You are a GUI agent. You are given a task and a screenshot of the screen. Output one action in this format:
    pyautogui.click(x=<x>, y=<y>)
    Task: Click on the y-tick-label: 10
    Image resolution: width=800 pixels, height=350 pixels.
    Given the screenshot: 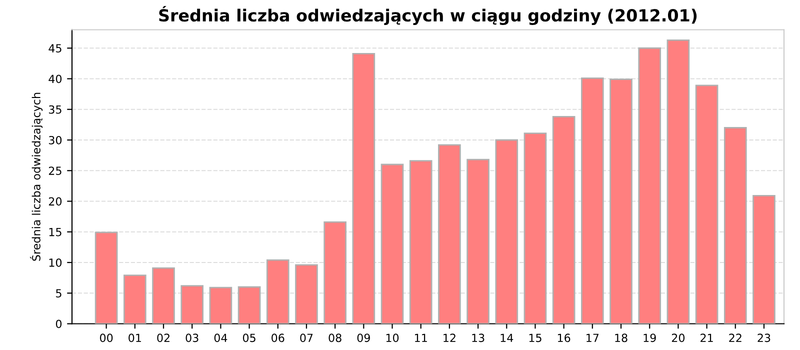 What is the action you would take?
    pyautogui.click(x=55, y=262)
    